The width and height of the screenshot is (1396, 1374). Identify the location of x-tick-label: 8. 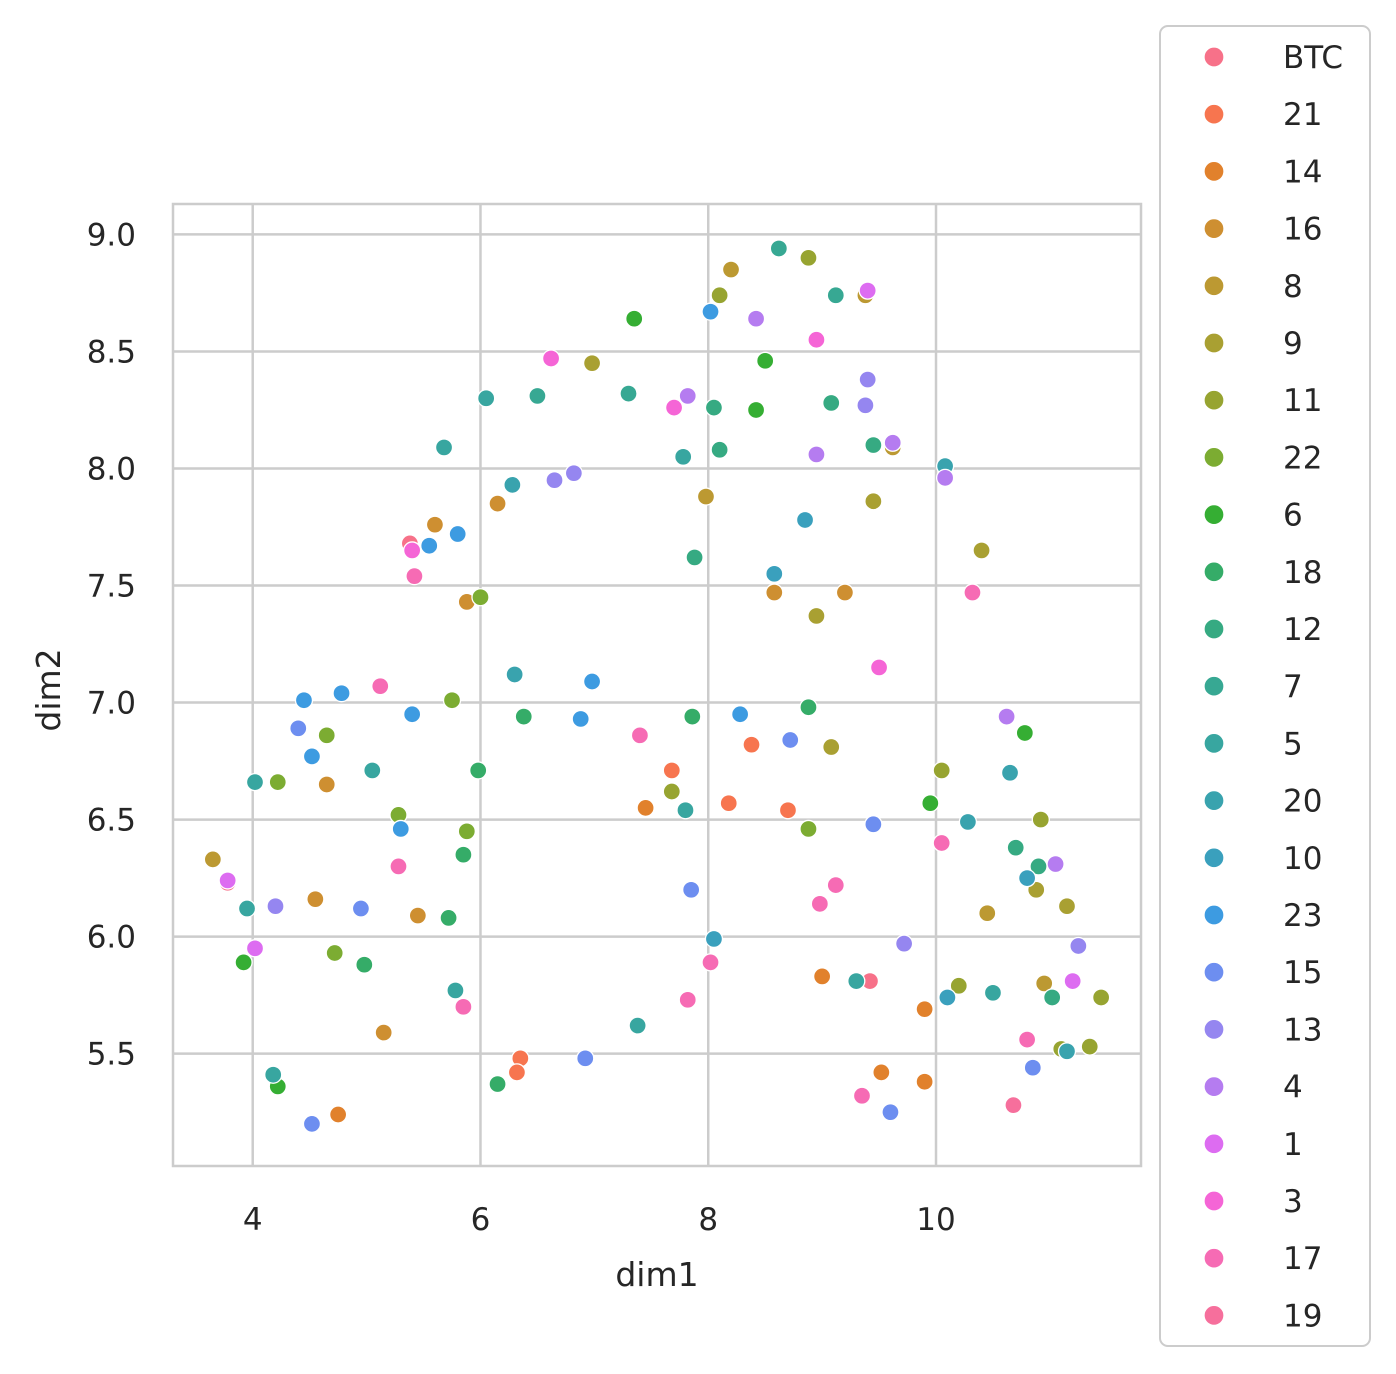
(708, 1220).